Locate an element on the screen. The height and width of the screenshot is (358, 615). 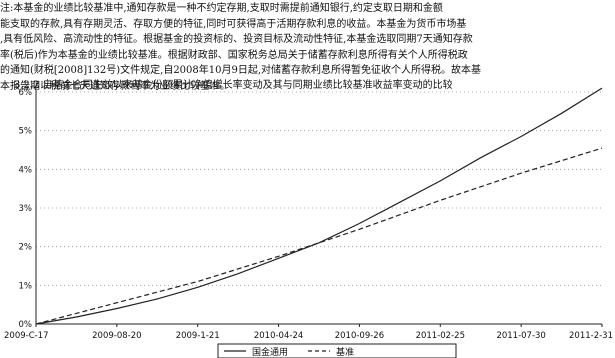
x-tick-label: 2010-09-26 is located at coordinates (359, 336).